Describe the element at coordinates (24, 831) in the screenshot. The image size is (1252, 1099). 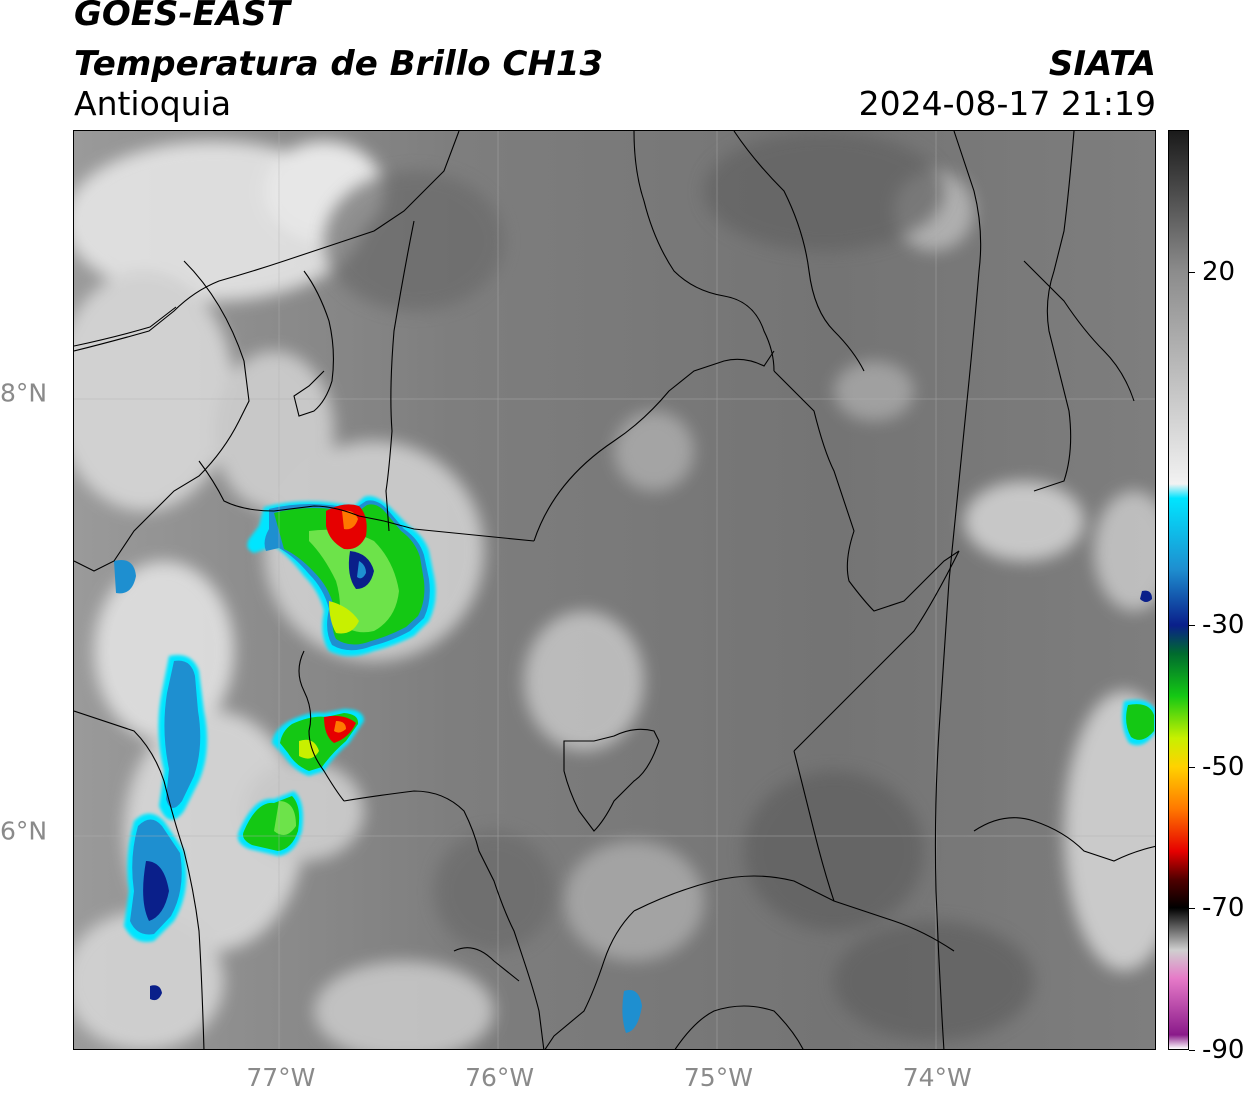
I see `lat-label-6n: 6°N` at that location.